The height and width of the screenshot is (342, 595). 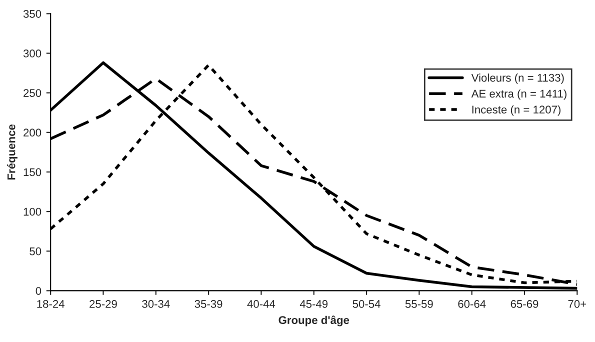 What do you see at coordinates (50, 304) in the screenshot?
I see `x-tick-label: 18-24` at bounding box center [50, 304].